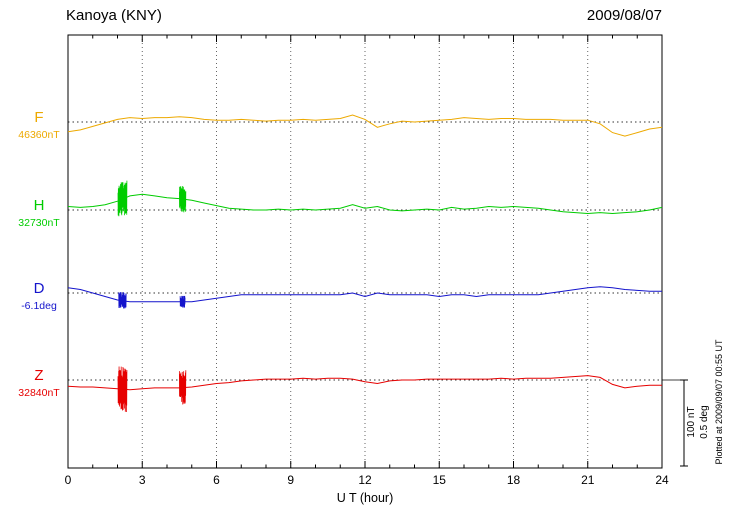  What do you see at coordinates (365, 498) in the screenshot?
I see `x-axis-label: U T (hour)` at bounding box center [365, 498].